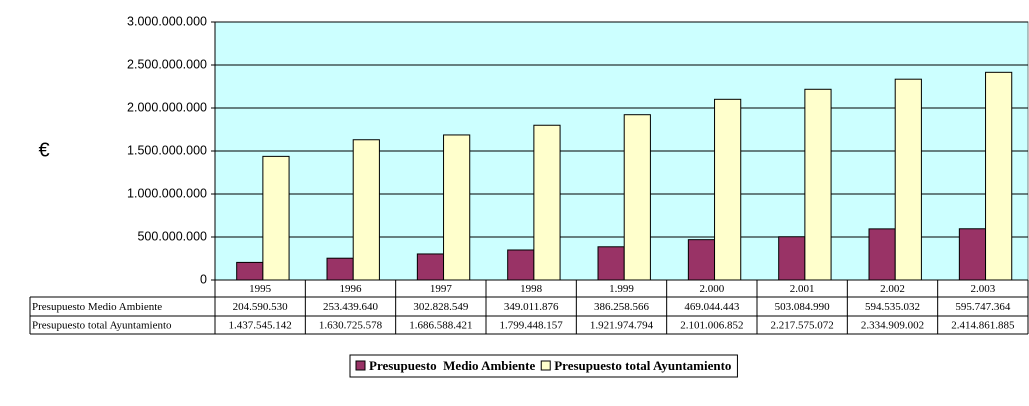 The image size is (1029, 406). Describe the element at coordinates (167, 64) in the screenshot. I see `y-tick-label: 2.500.000.000` at that location.